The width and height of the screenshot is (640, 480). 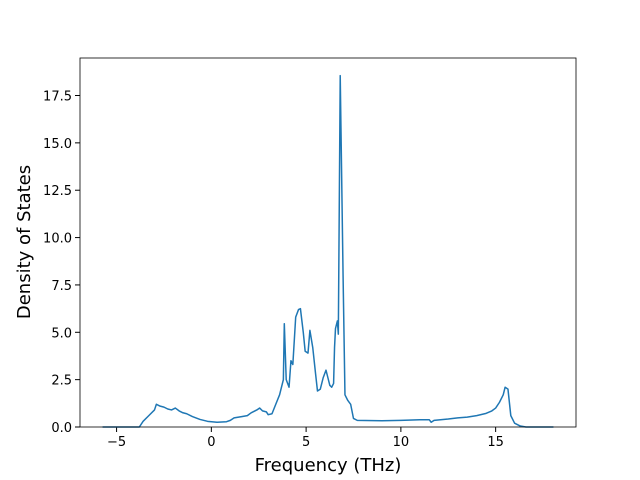 What do you see at coordinates (24, 242) in the screenshot?
I see `y-axis-label: Density of States` at bounding box center [24, 242].